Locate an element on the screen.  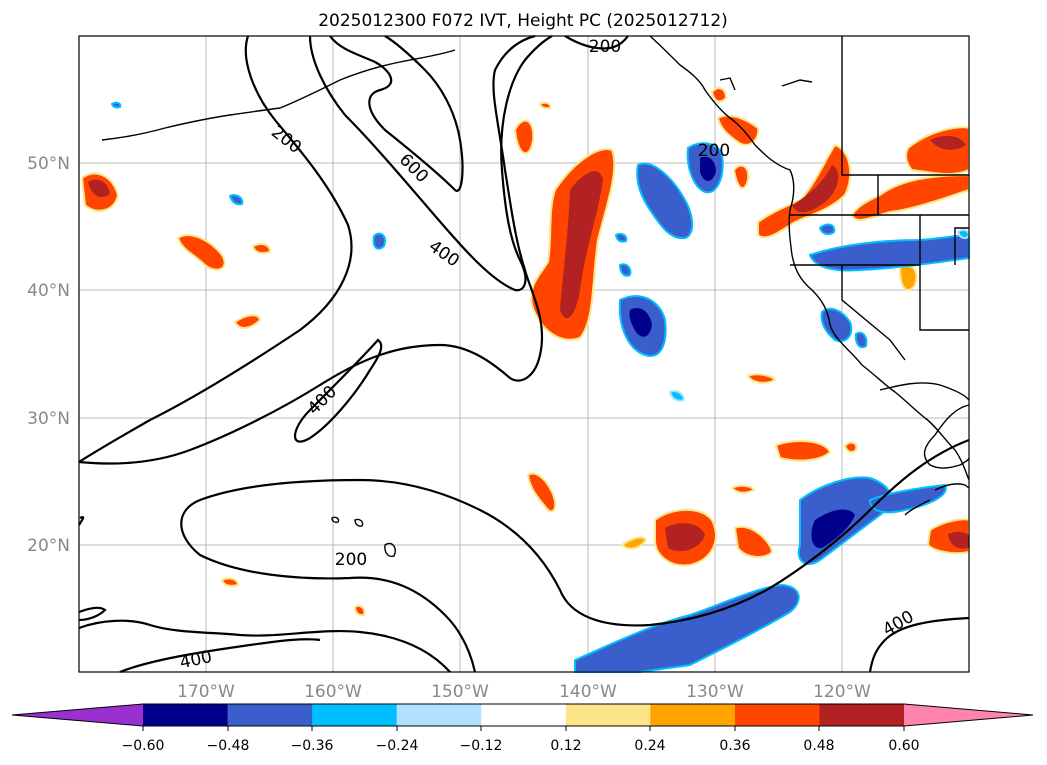
colorbar-tick-label: −0.60 is located at coordinates (143, 746).